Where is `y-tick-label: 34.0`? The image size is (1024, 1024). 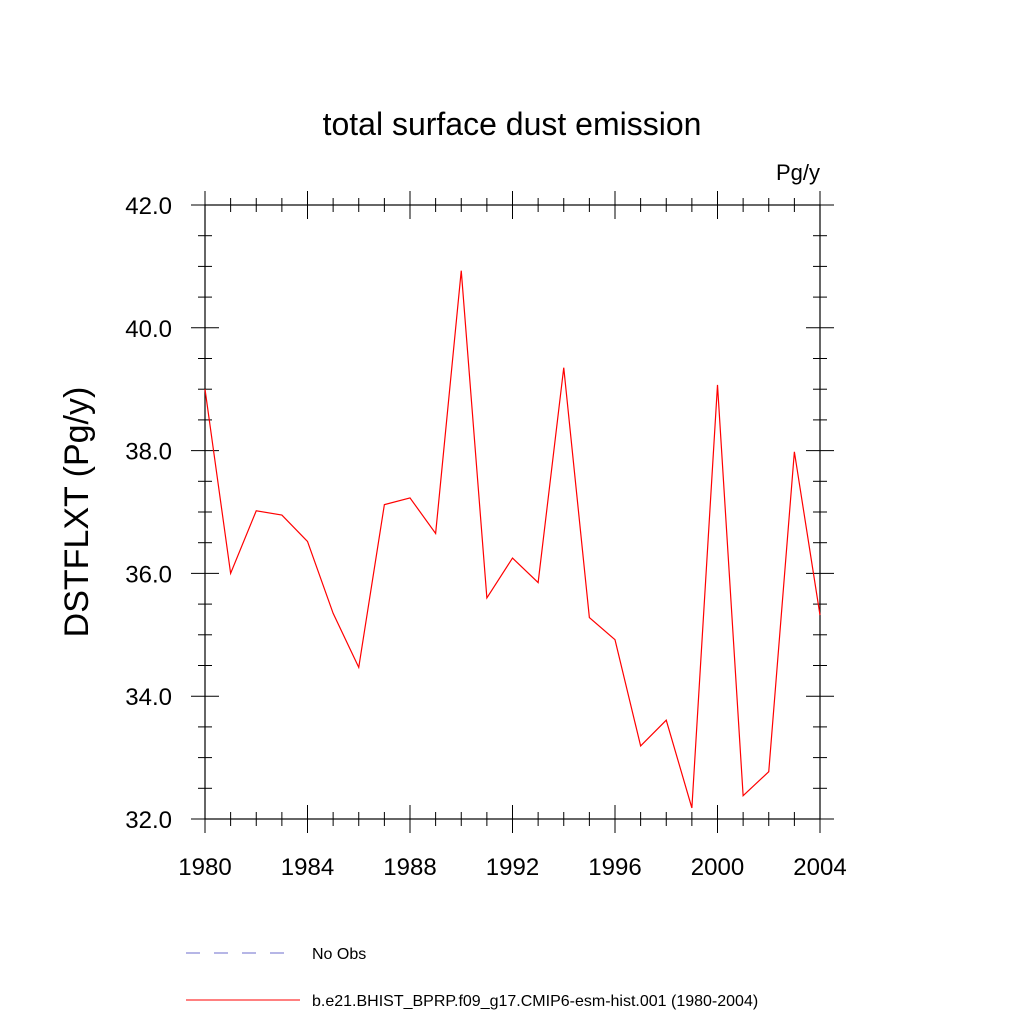 y-tick-label: 34.0 is located at coordinates (148, 697).